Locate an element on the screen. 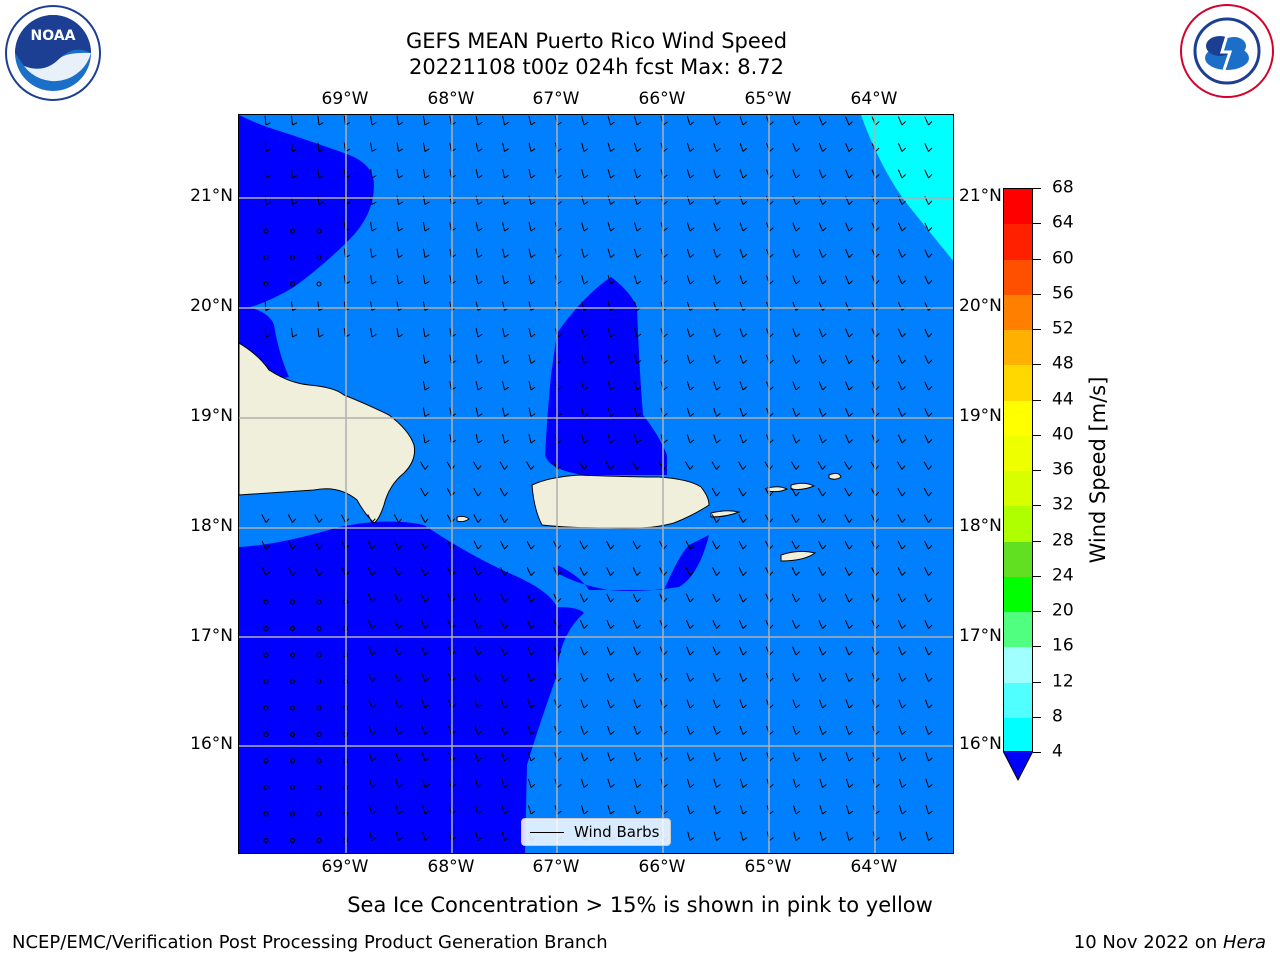 The height and width of the screenshot is (960, 1280). lon-label-top-68w: 68°W is located at coordinates (451, 99).